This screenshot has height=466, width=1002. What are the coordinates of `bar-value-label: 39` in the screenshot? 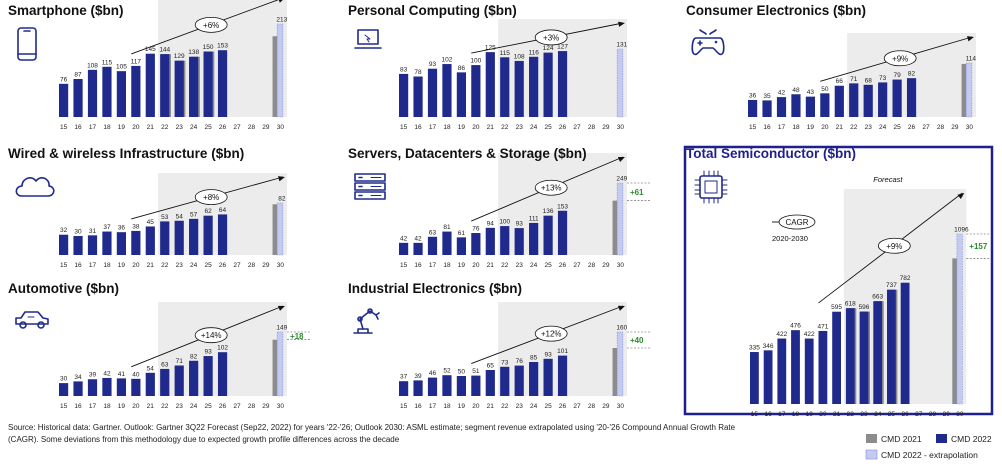 It's located at (93, 375).